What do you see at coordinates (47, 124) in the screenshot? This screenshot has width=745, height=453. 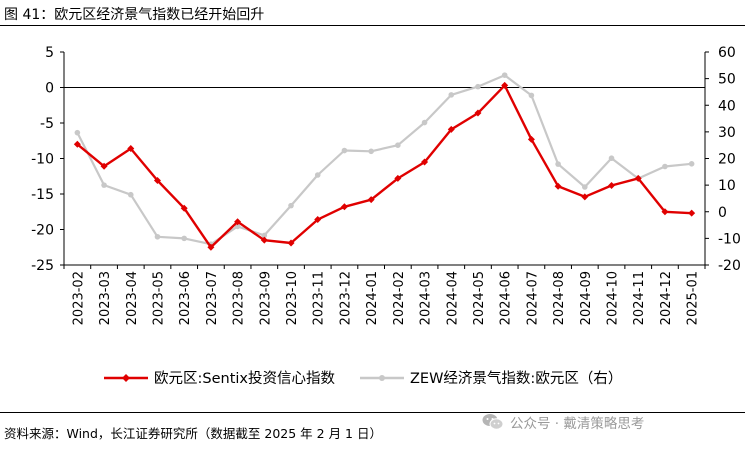 I see `y-left-tick-label: -5` at bounding box center [47, 124].